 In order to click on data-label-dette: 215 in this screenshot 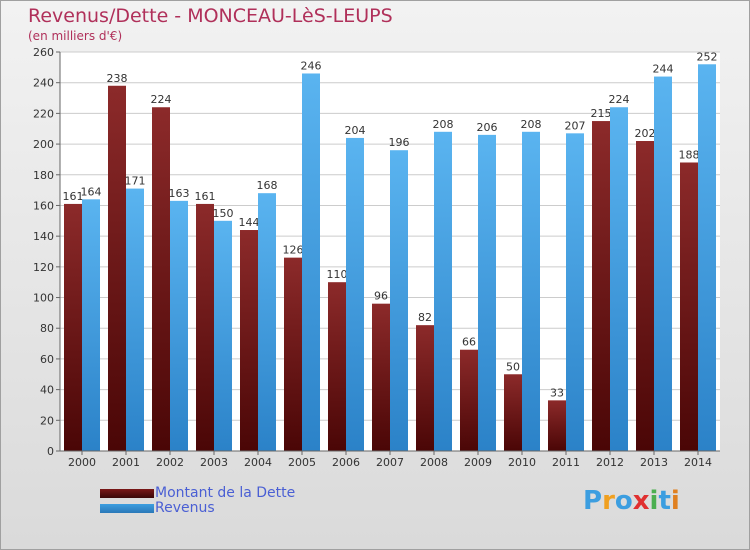, I will do `click(601, 113)`.